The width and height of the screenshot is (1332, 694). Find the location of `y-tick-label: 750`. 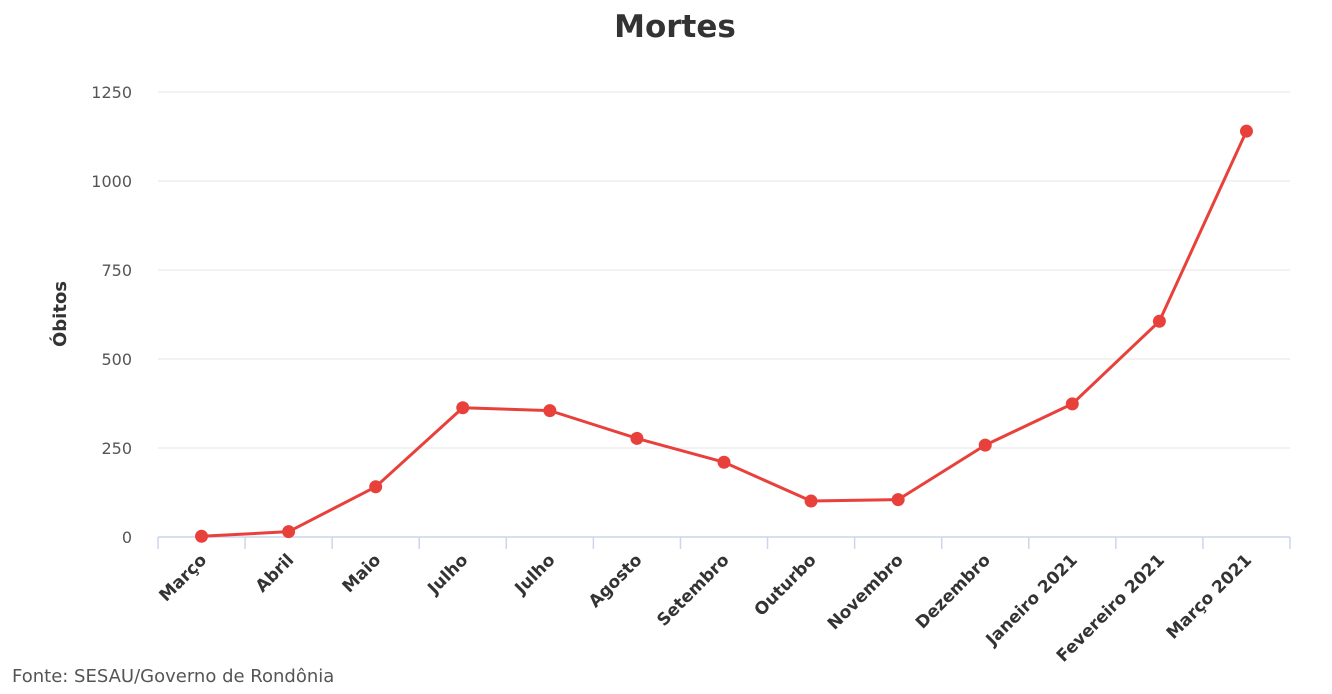

y-tick-label: 750 is located at coordinates (116, 270).